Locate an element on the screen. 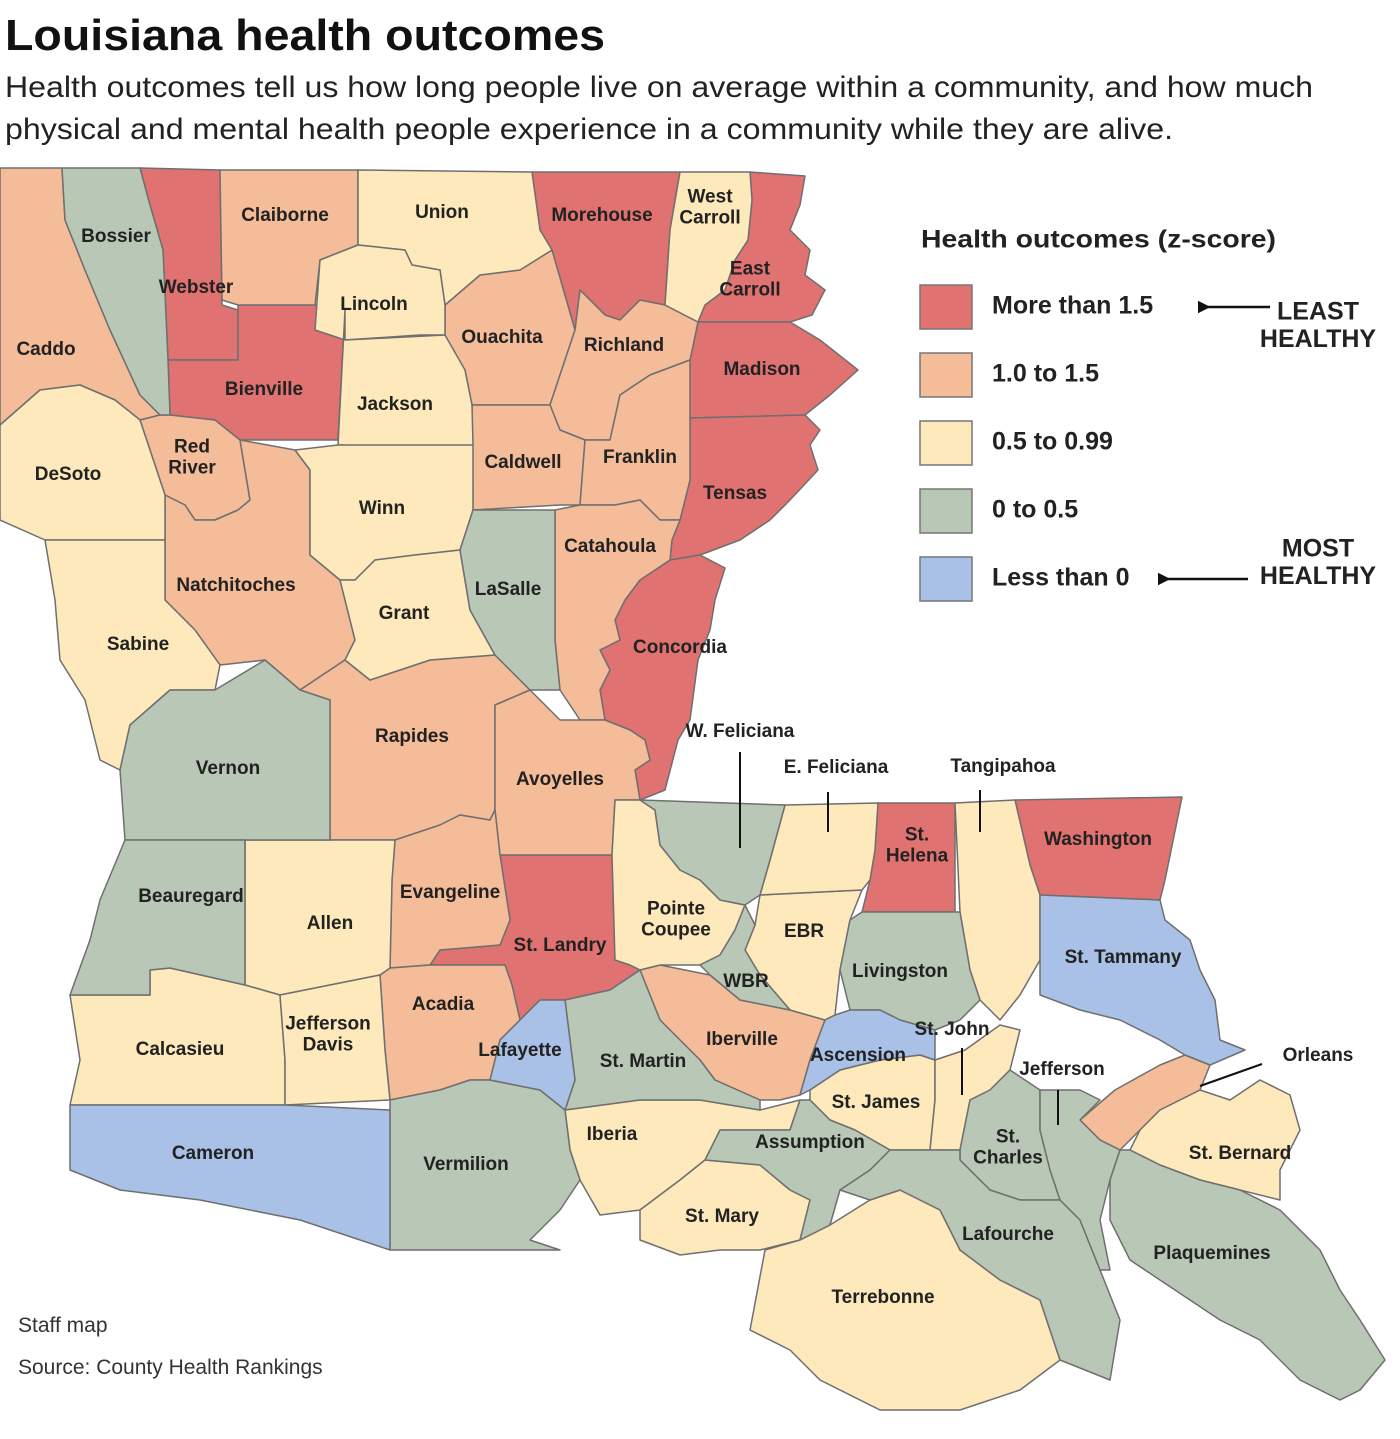 The height and width of the screenshot is (1439, 1400). parish-label: Morehouse is located at coordinates (601, 215).